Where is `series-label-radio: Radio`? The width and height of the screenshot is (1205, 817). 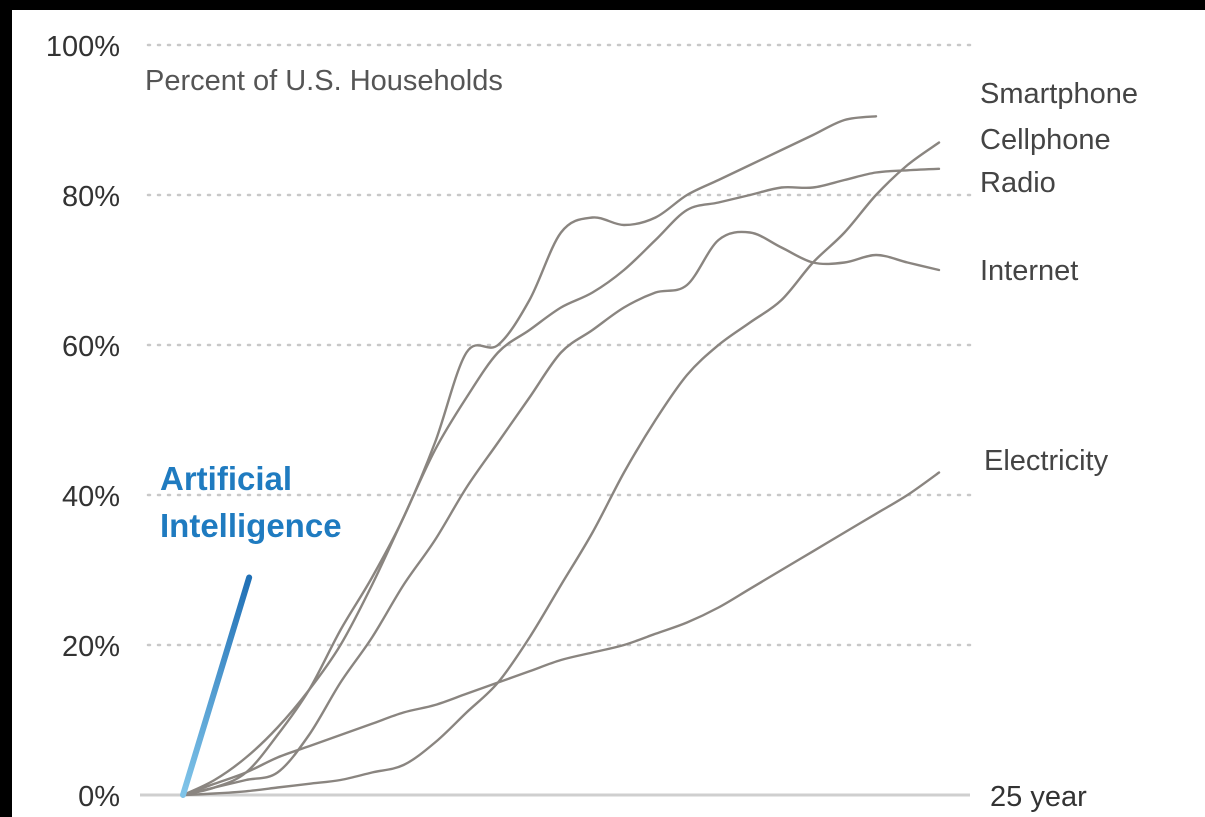 series-label-radio: Radio is located at coordinates (1018, 183).